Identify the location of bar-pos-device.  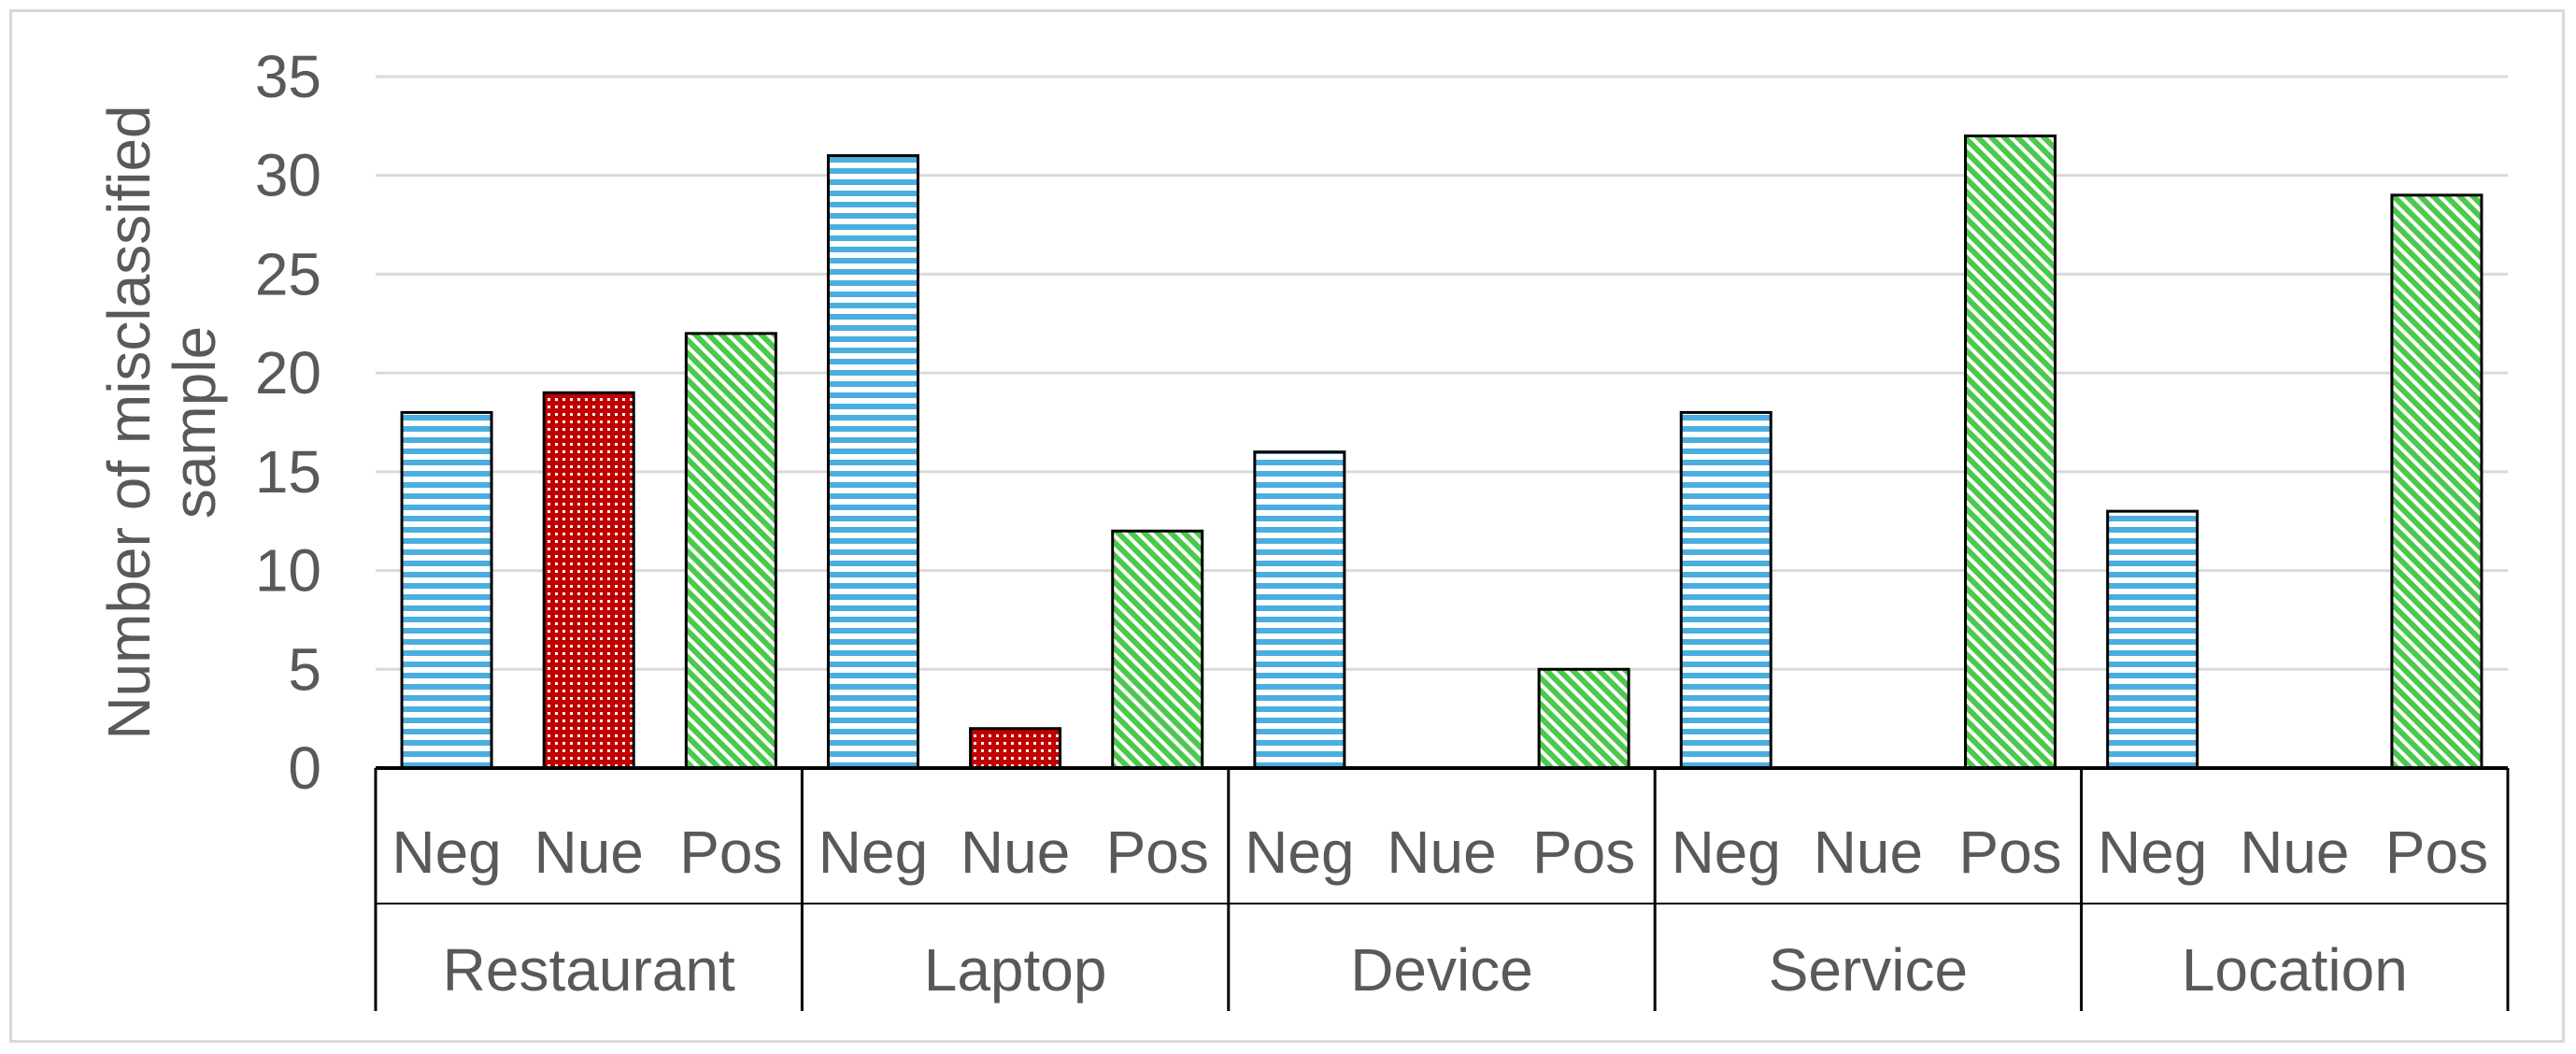
(1583, 719).